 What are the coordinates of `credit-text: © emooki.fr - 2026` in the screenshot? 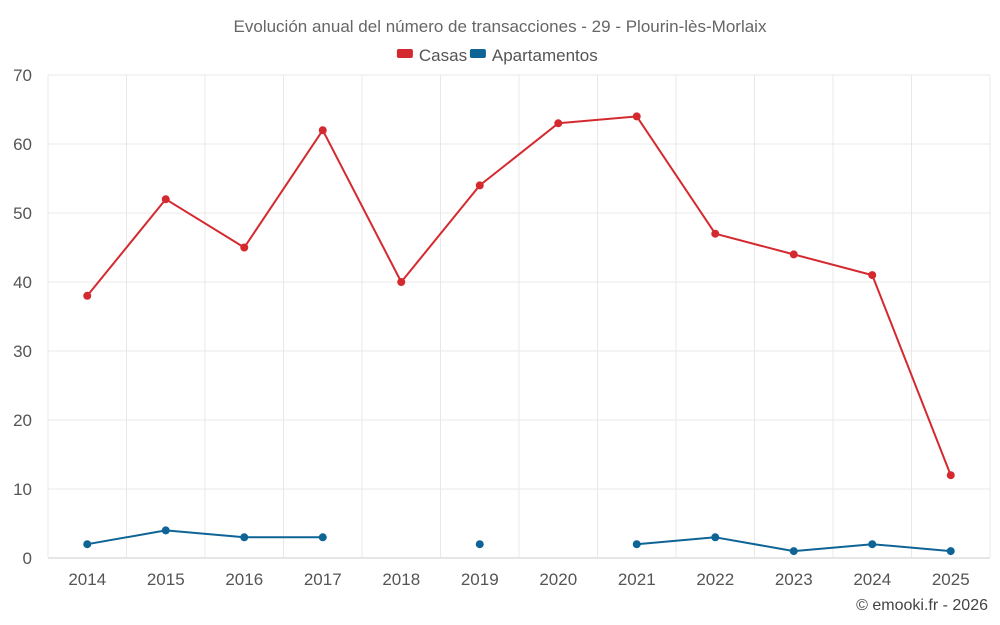 It's located at (922, 605).